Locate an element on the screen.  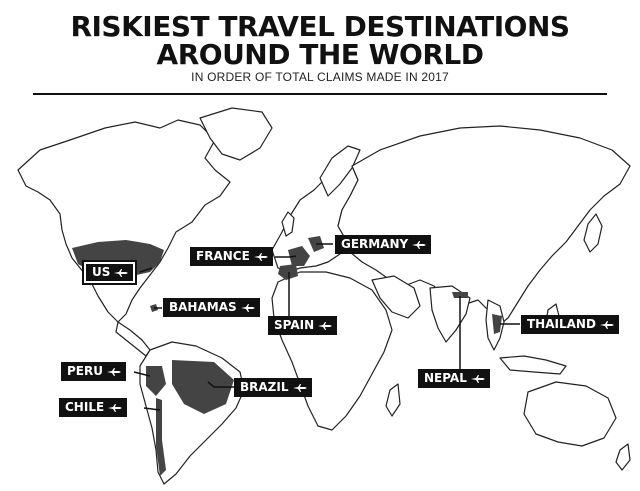
country-france is located at coordinates (299, 256).